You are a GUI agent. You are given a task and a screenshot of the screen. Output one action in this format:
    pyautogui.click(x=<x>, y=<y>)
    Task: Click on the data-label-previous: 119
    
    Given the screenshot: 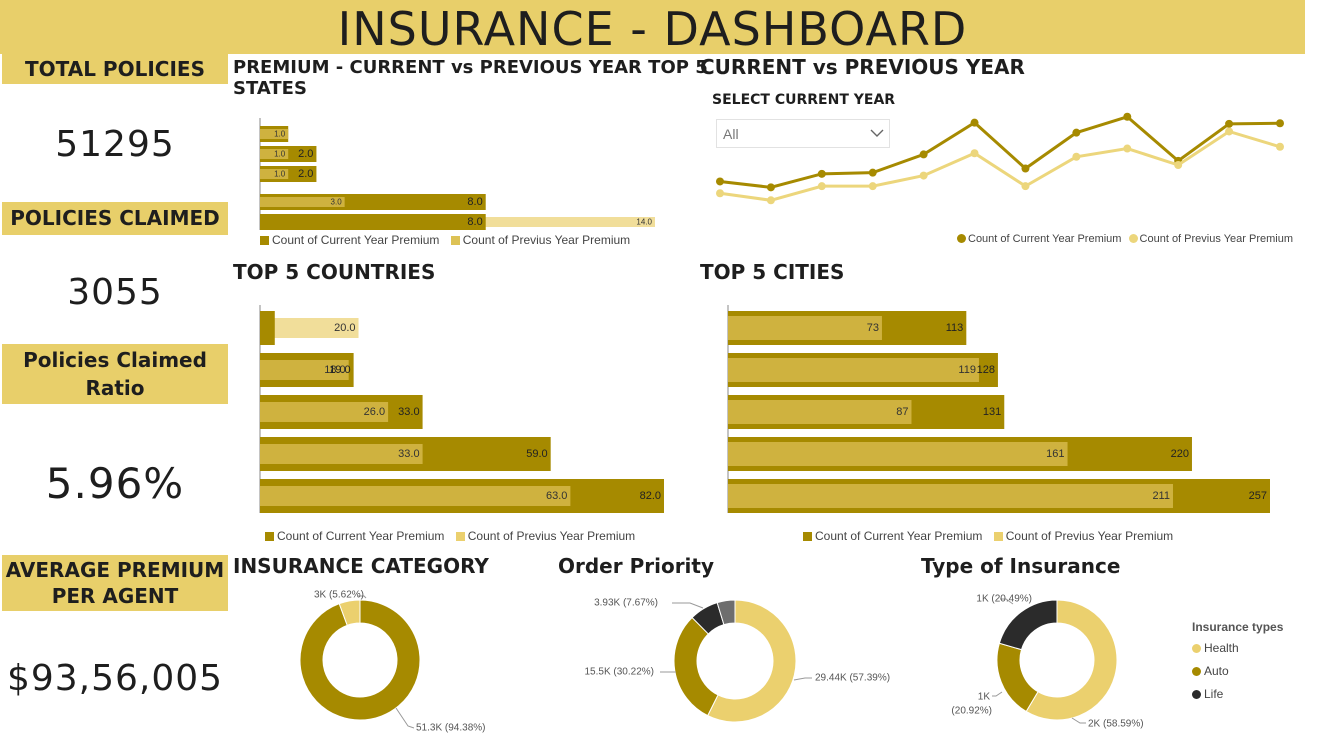 What is the action you would take?
    pyautogui.click(x=967, y=370)
    